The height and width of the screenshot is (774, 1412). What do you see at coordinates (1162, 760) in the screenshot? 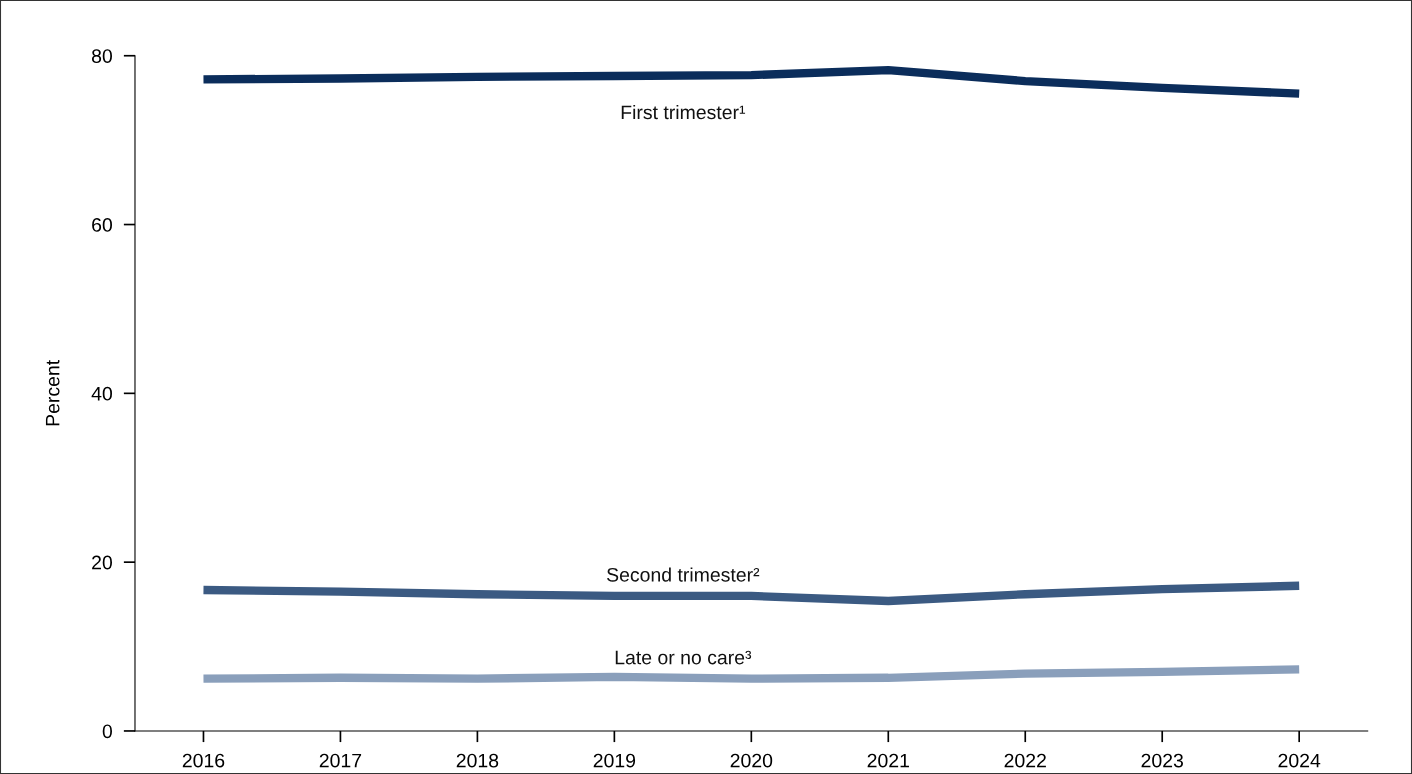
I see `x-tick-label: 2023` at bounding box center [1162, 760].